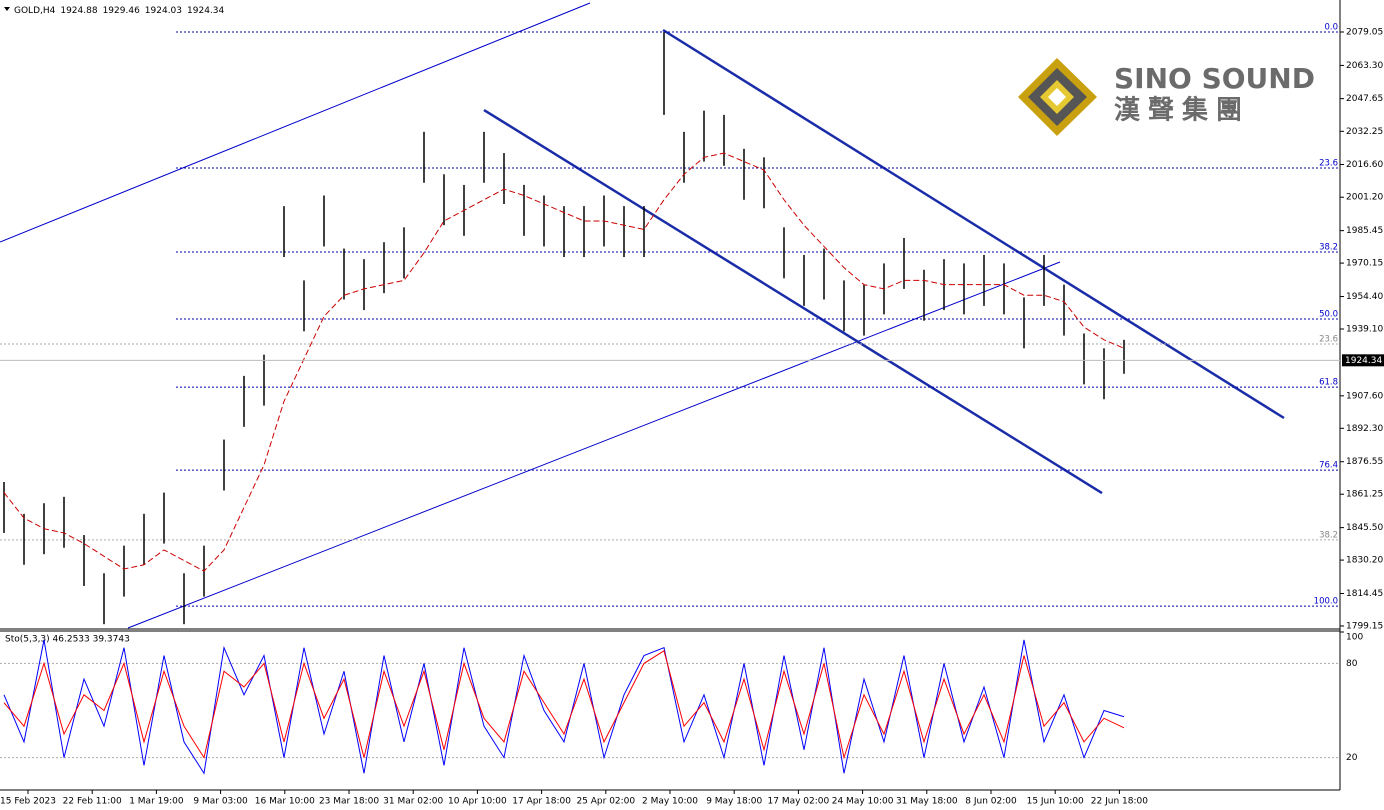 The width and height of the screenshot is (1384, 810). Describe the element at coordinates (220, 802) in the screenshot. I see `x-tick-label: 9 Mar 03:00` at that location.